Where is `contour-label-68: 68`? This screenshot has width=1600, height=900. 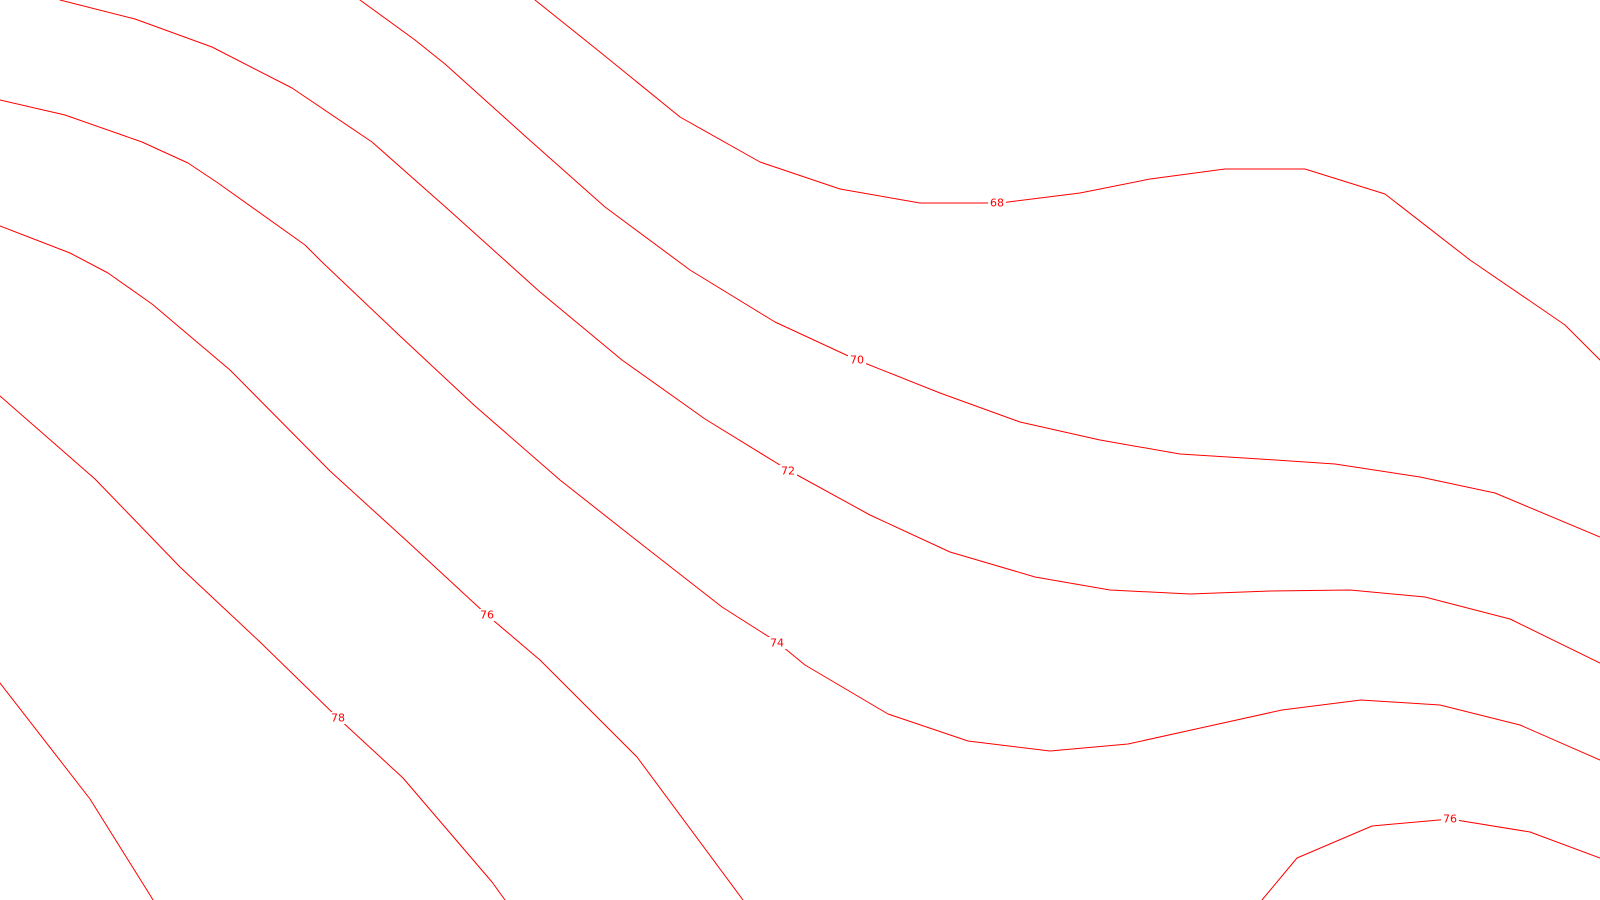
contour-label-68: 68 is located at coordinates (997, 203).